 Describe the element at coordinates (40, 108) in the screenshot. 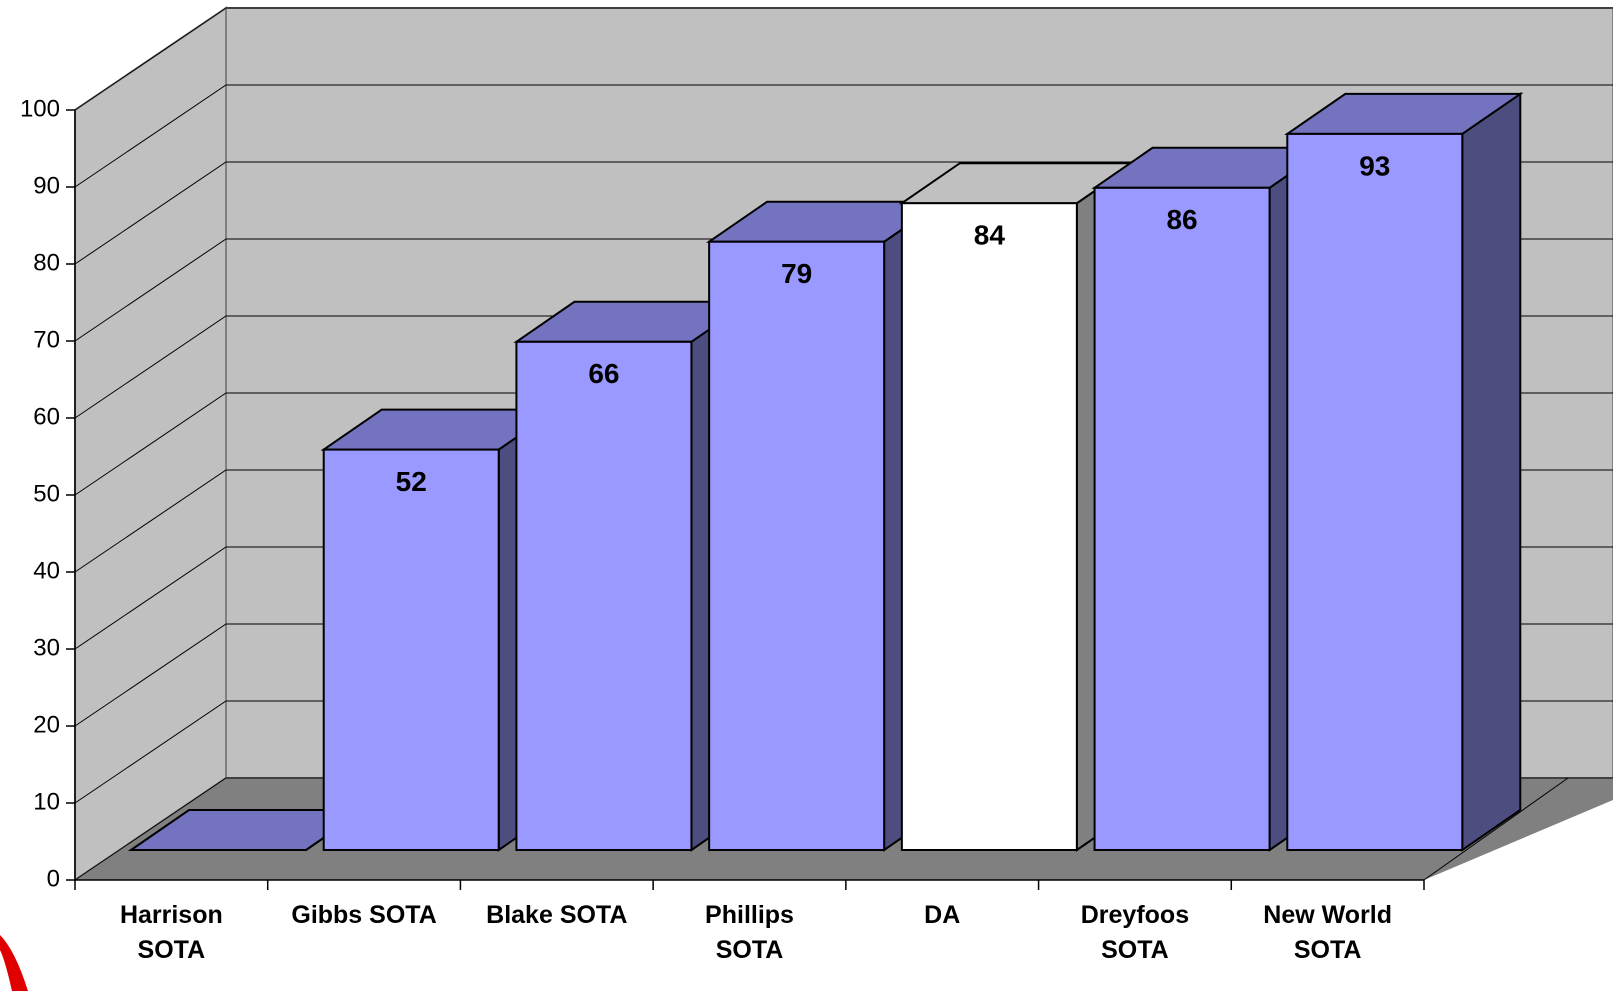

I see `y-tick-label: 100` at that location.